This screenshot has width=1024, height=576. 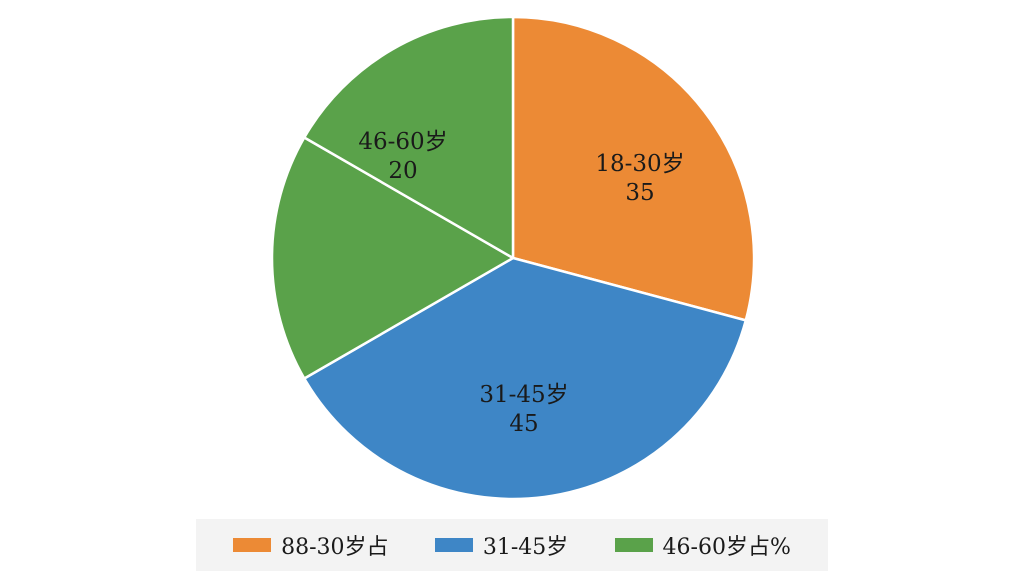 I want to click on slice-value-3: 20, so click(x=402, y=171).